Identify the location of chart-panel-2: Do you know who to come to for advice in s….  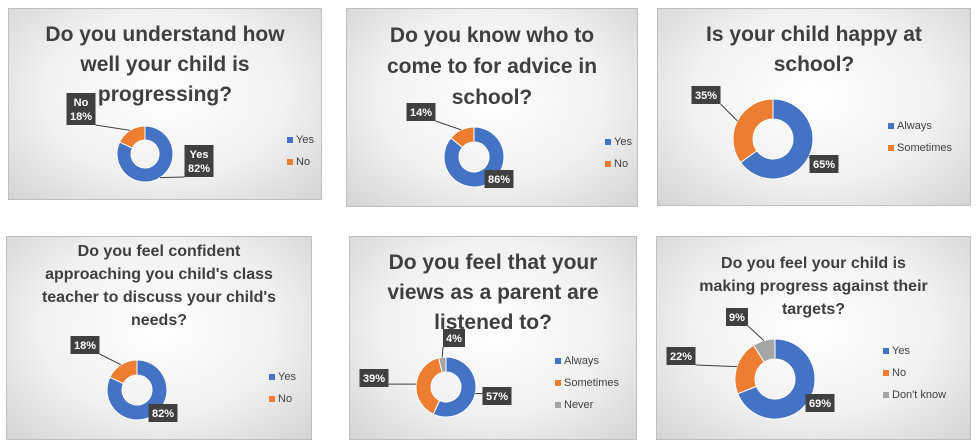
(492, 107).